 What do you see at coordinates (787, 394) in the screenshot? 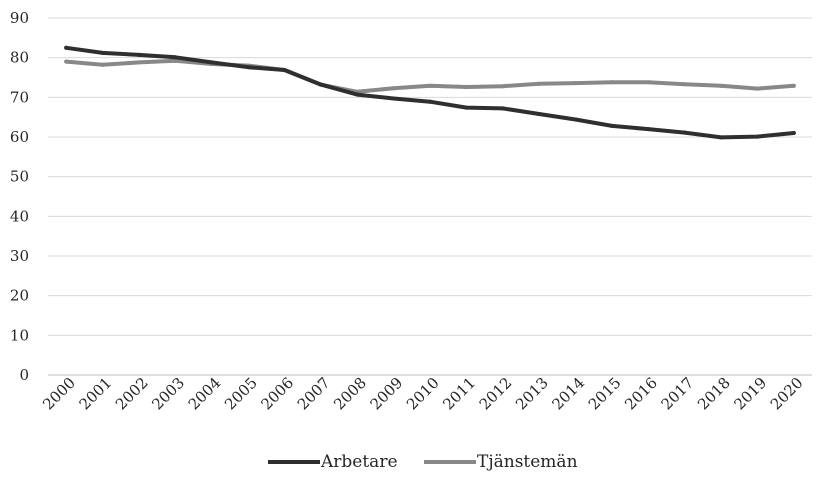
I see `x-tick-label: 2020` at bounding box center [787, 394].